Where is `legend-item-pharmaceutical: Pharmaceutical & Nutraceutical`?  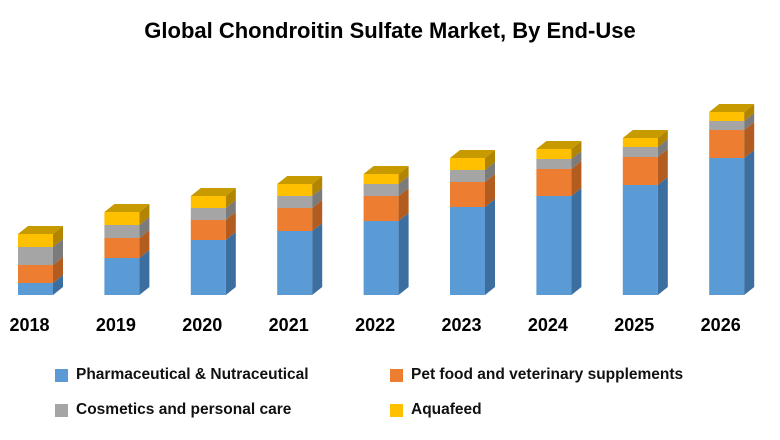
legend-item-pharmaceutical: Pharmaceutical & Nutraceutical is located at coordinates (182, 375).